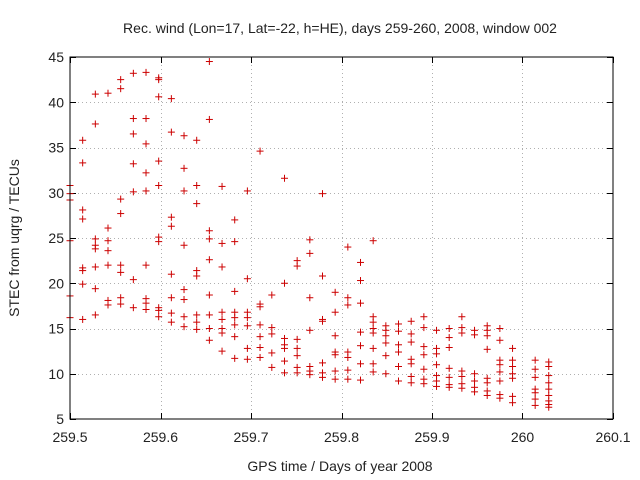 This screenshot has width=640, height=480. I want to click on y-tick-label: 30, so click(56, 193).